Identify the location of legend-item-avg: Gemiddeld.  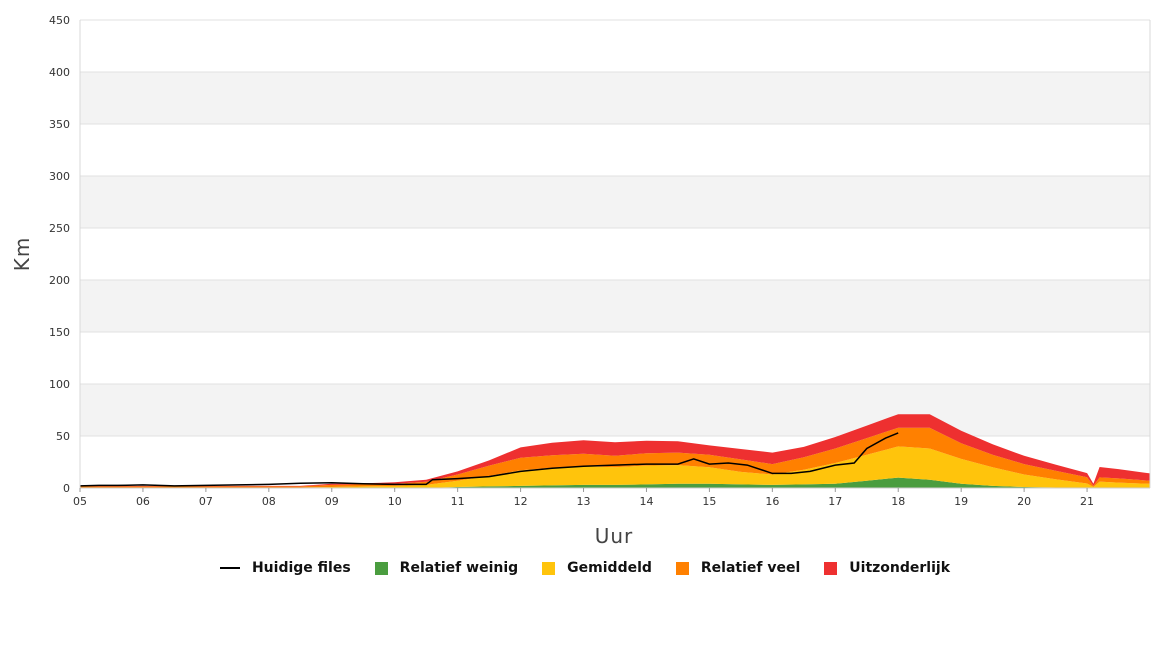
(597, 568).